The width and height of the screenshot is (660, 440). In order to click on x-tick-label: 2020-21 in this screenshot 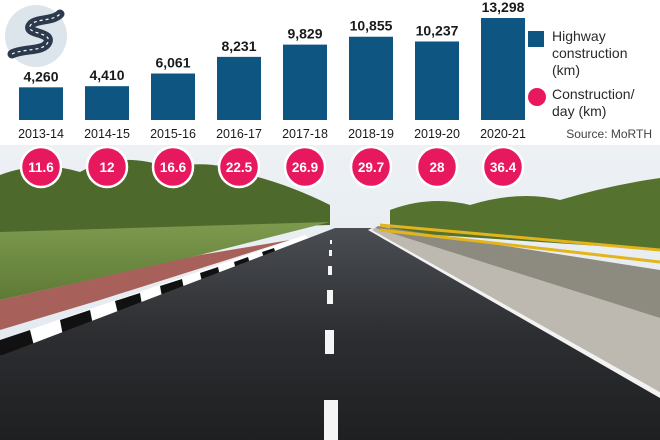, I will do `click(503, 134)`.